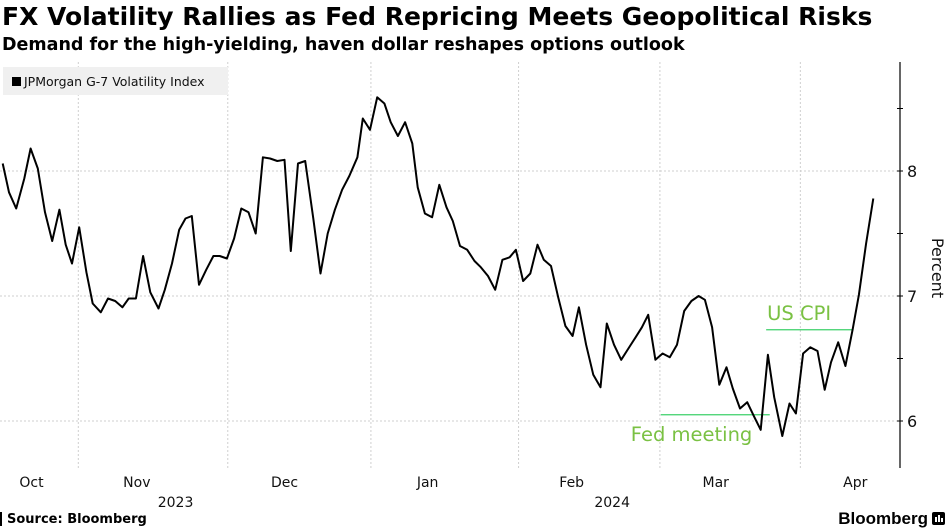 This screenshot has height=531, width=948. I want to click on source-marker, so click(1, 519).